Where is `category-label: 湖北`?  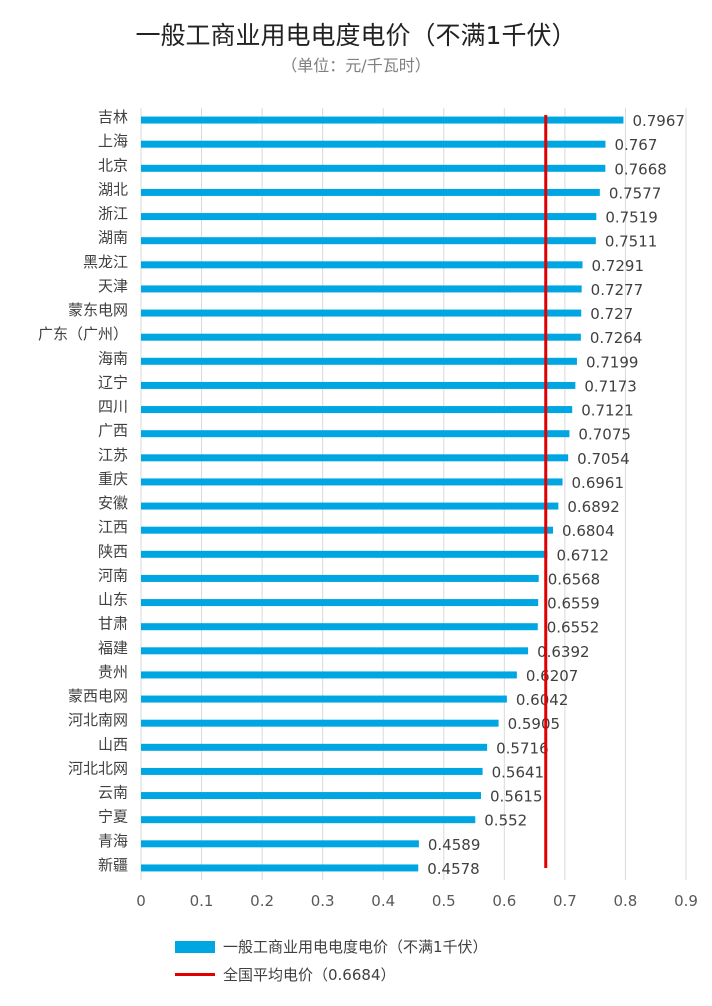 category-label: 湖北 is located at coordinates (113, 189).